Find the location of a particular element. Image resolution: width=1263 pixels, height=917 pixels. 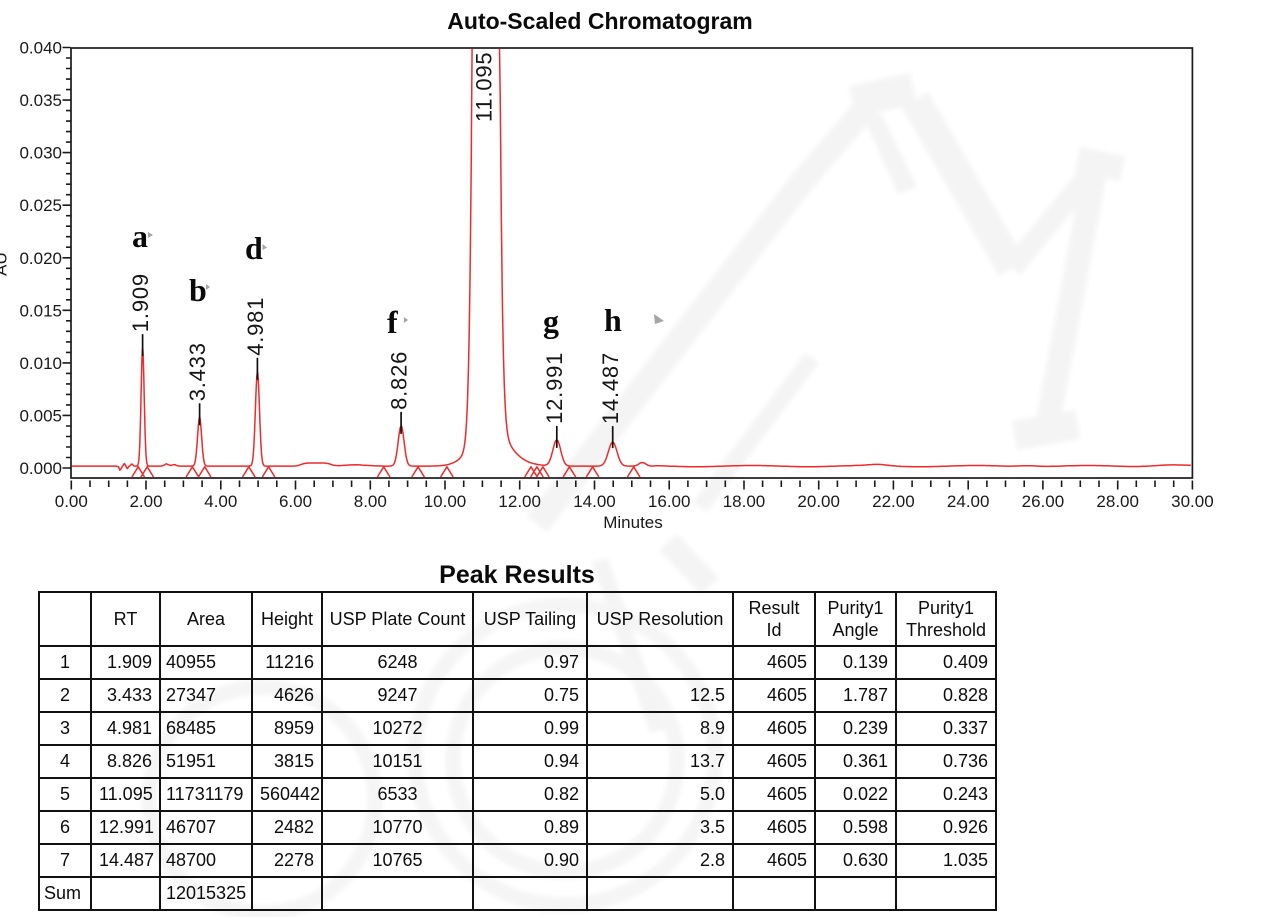

svg-text: 2.00 is located at coordinates (145, 501).